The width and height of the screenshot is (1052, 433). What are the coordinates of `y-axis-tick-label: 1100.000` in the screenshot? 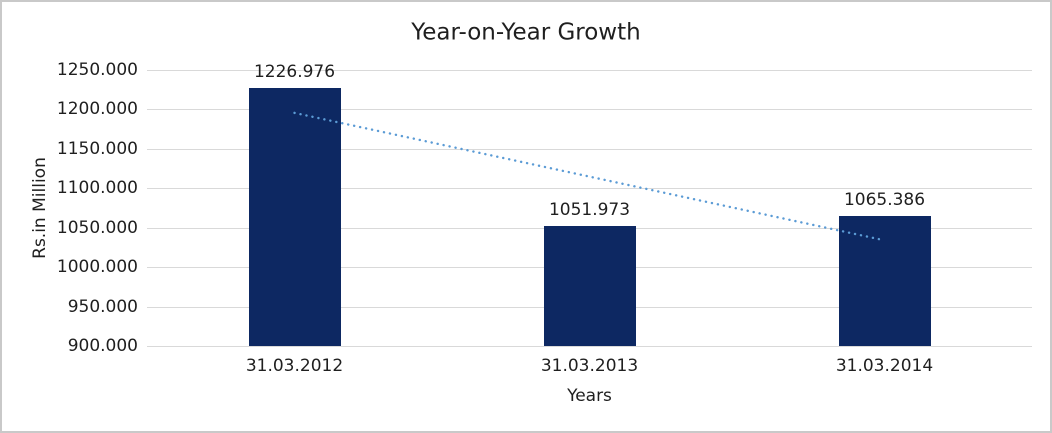 It's located at (97, 188).